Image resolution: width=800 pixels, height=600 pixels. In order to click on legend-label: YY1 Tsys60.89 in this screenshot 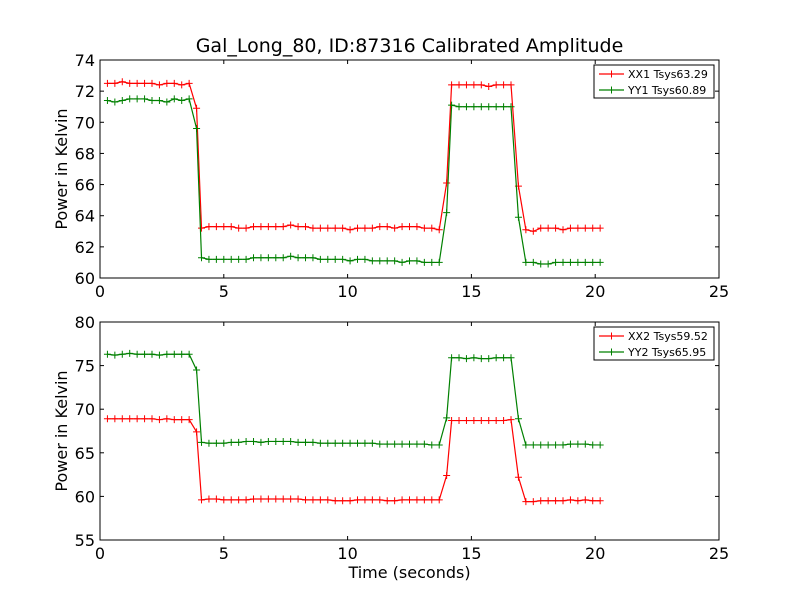, I will do `click(666, 90)`.